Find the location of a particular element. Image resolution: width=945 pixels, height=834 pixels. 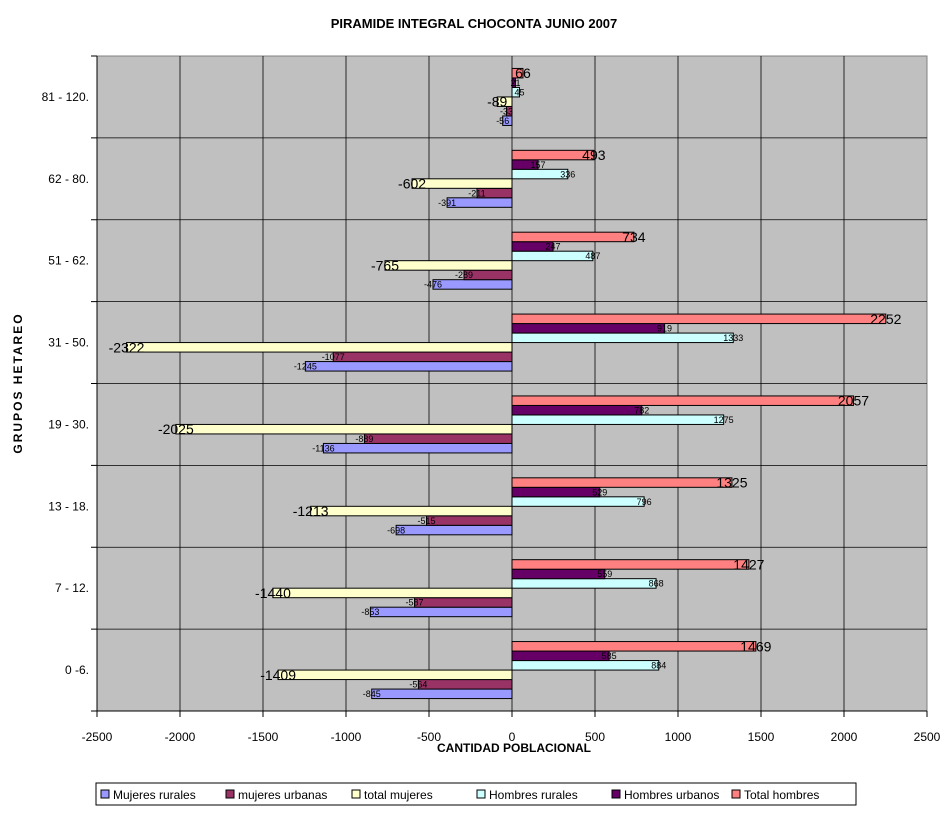

data-label: 45 is located at coordinates (519, 92).